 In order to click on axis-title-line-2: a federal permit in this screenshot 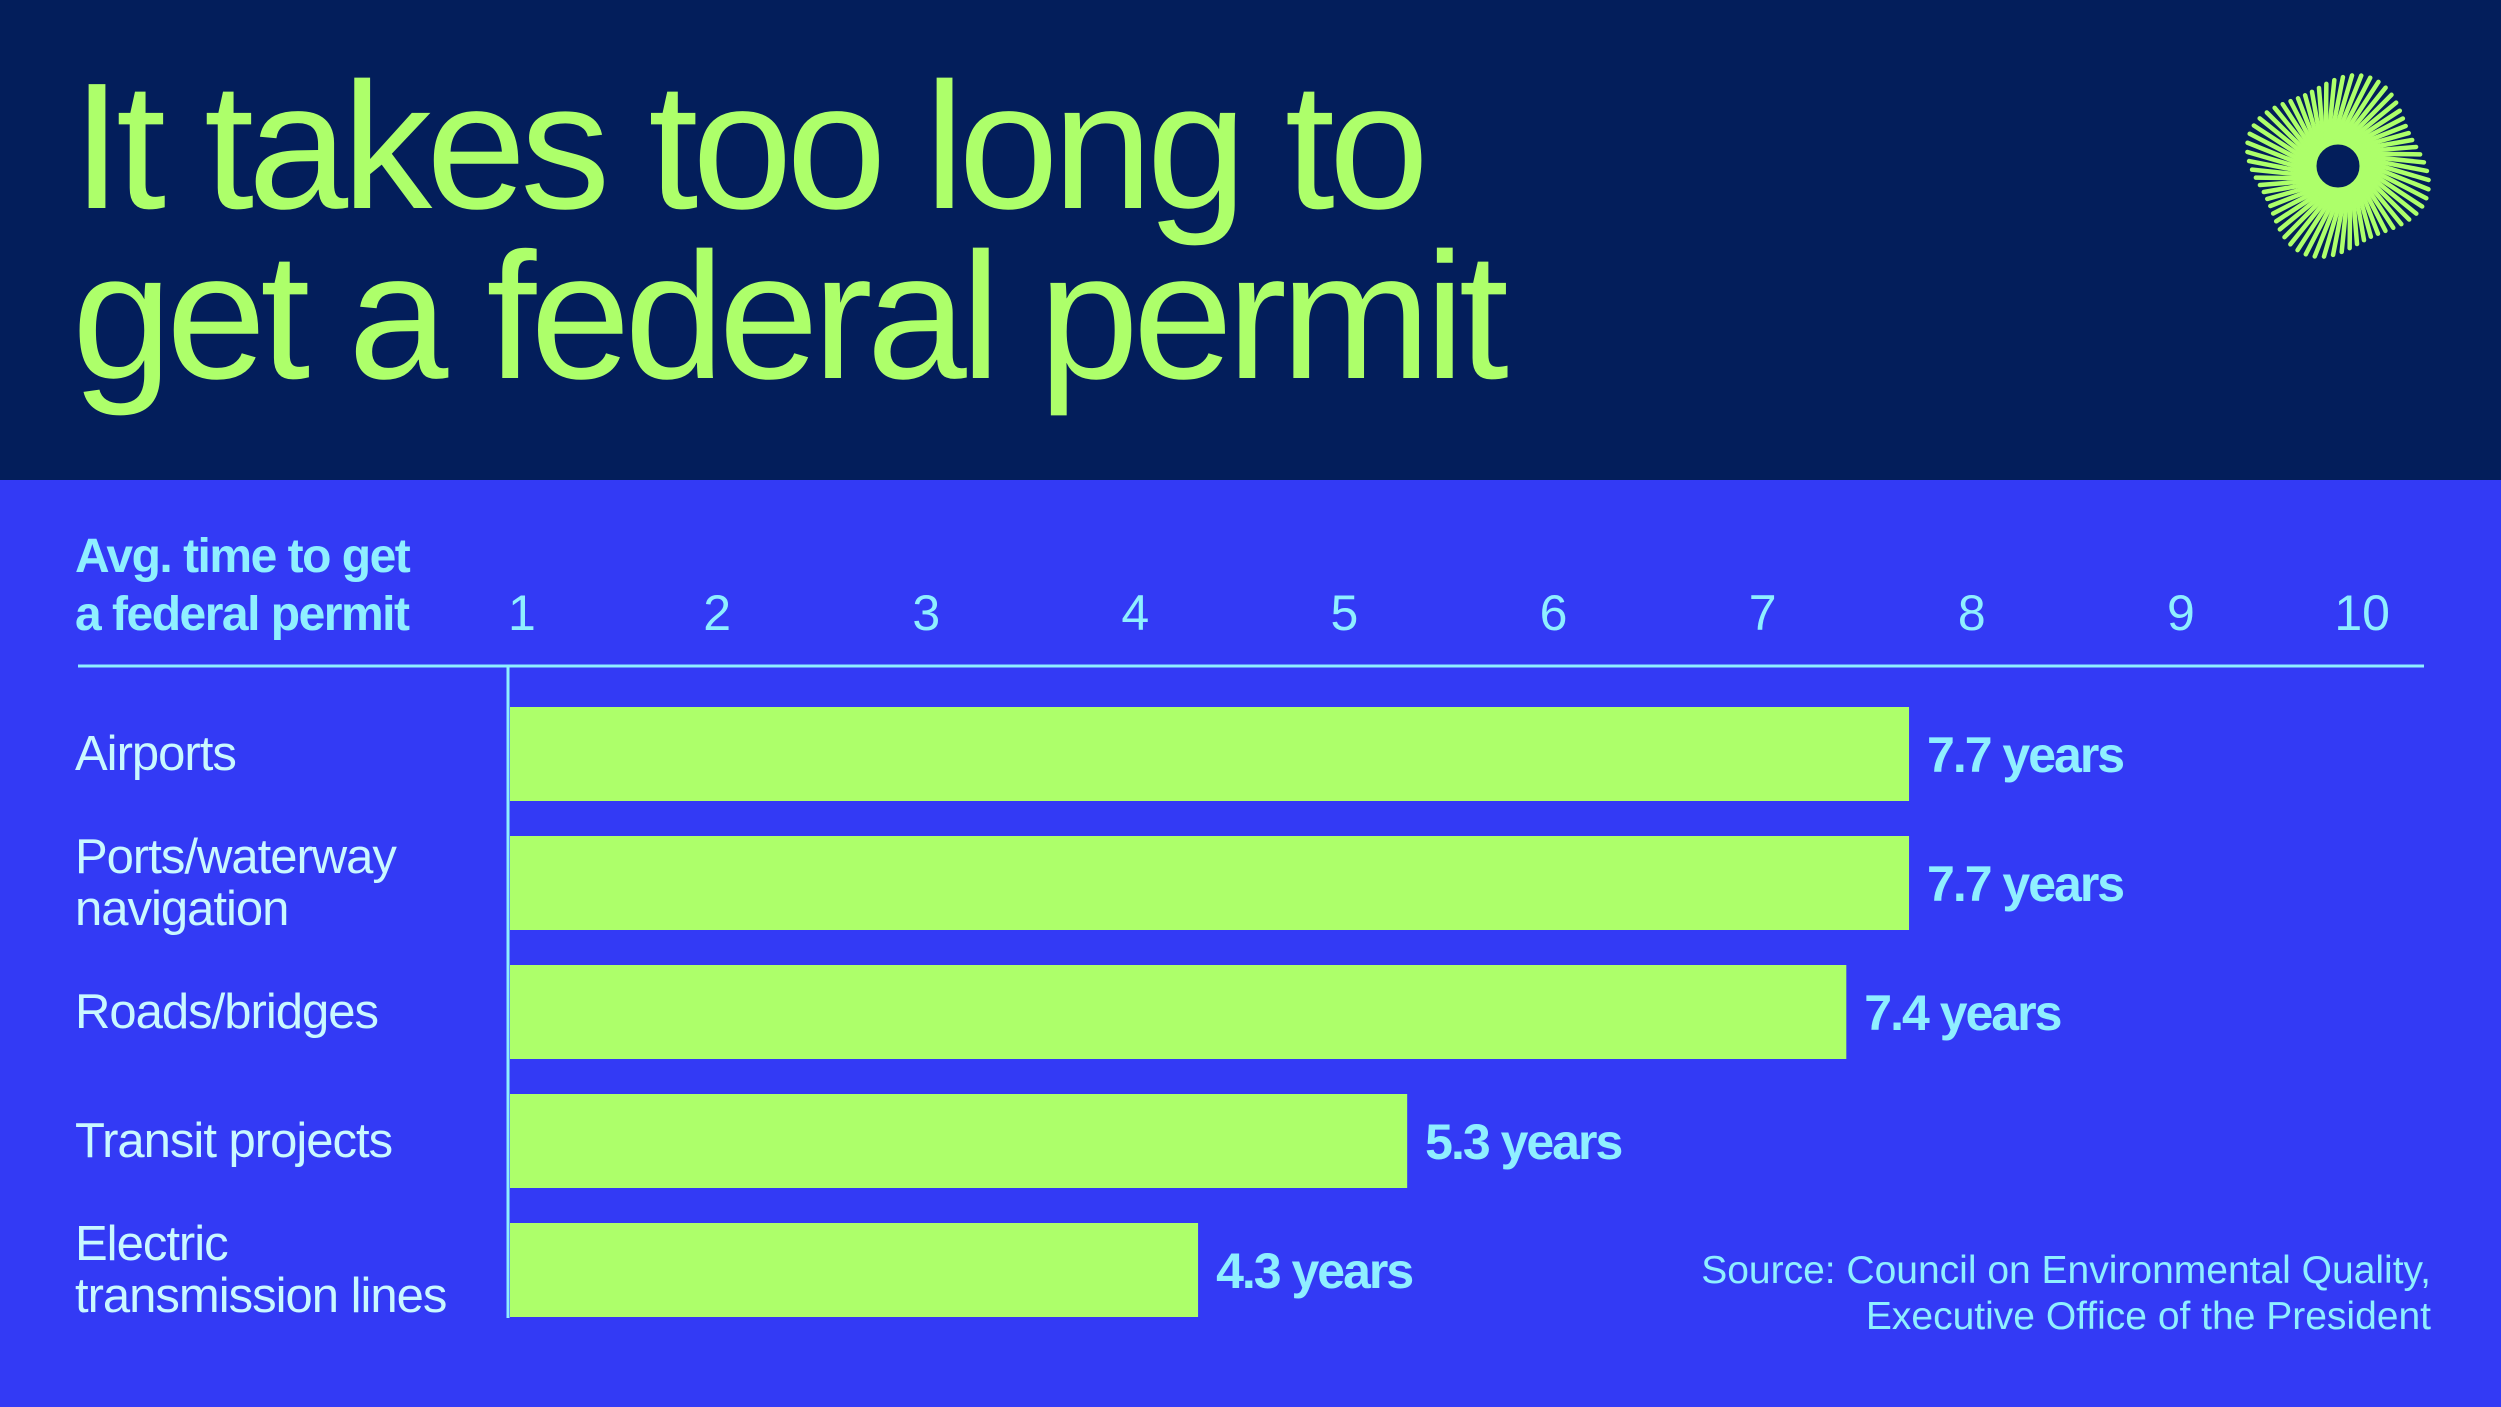, I will do `click(242, 614)`.